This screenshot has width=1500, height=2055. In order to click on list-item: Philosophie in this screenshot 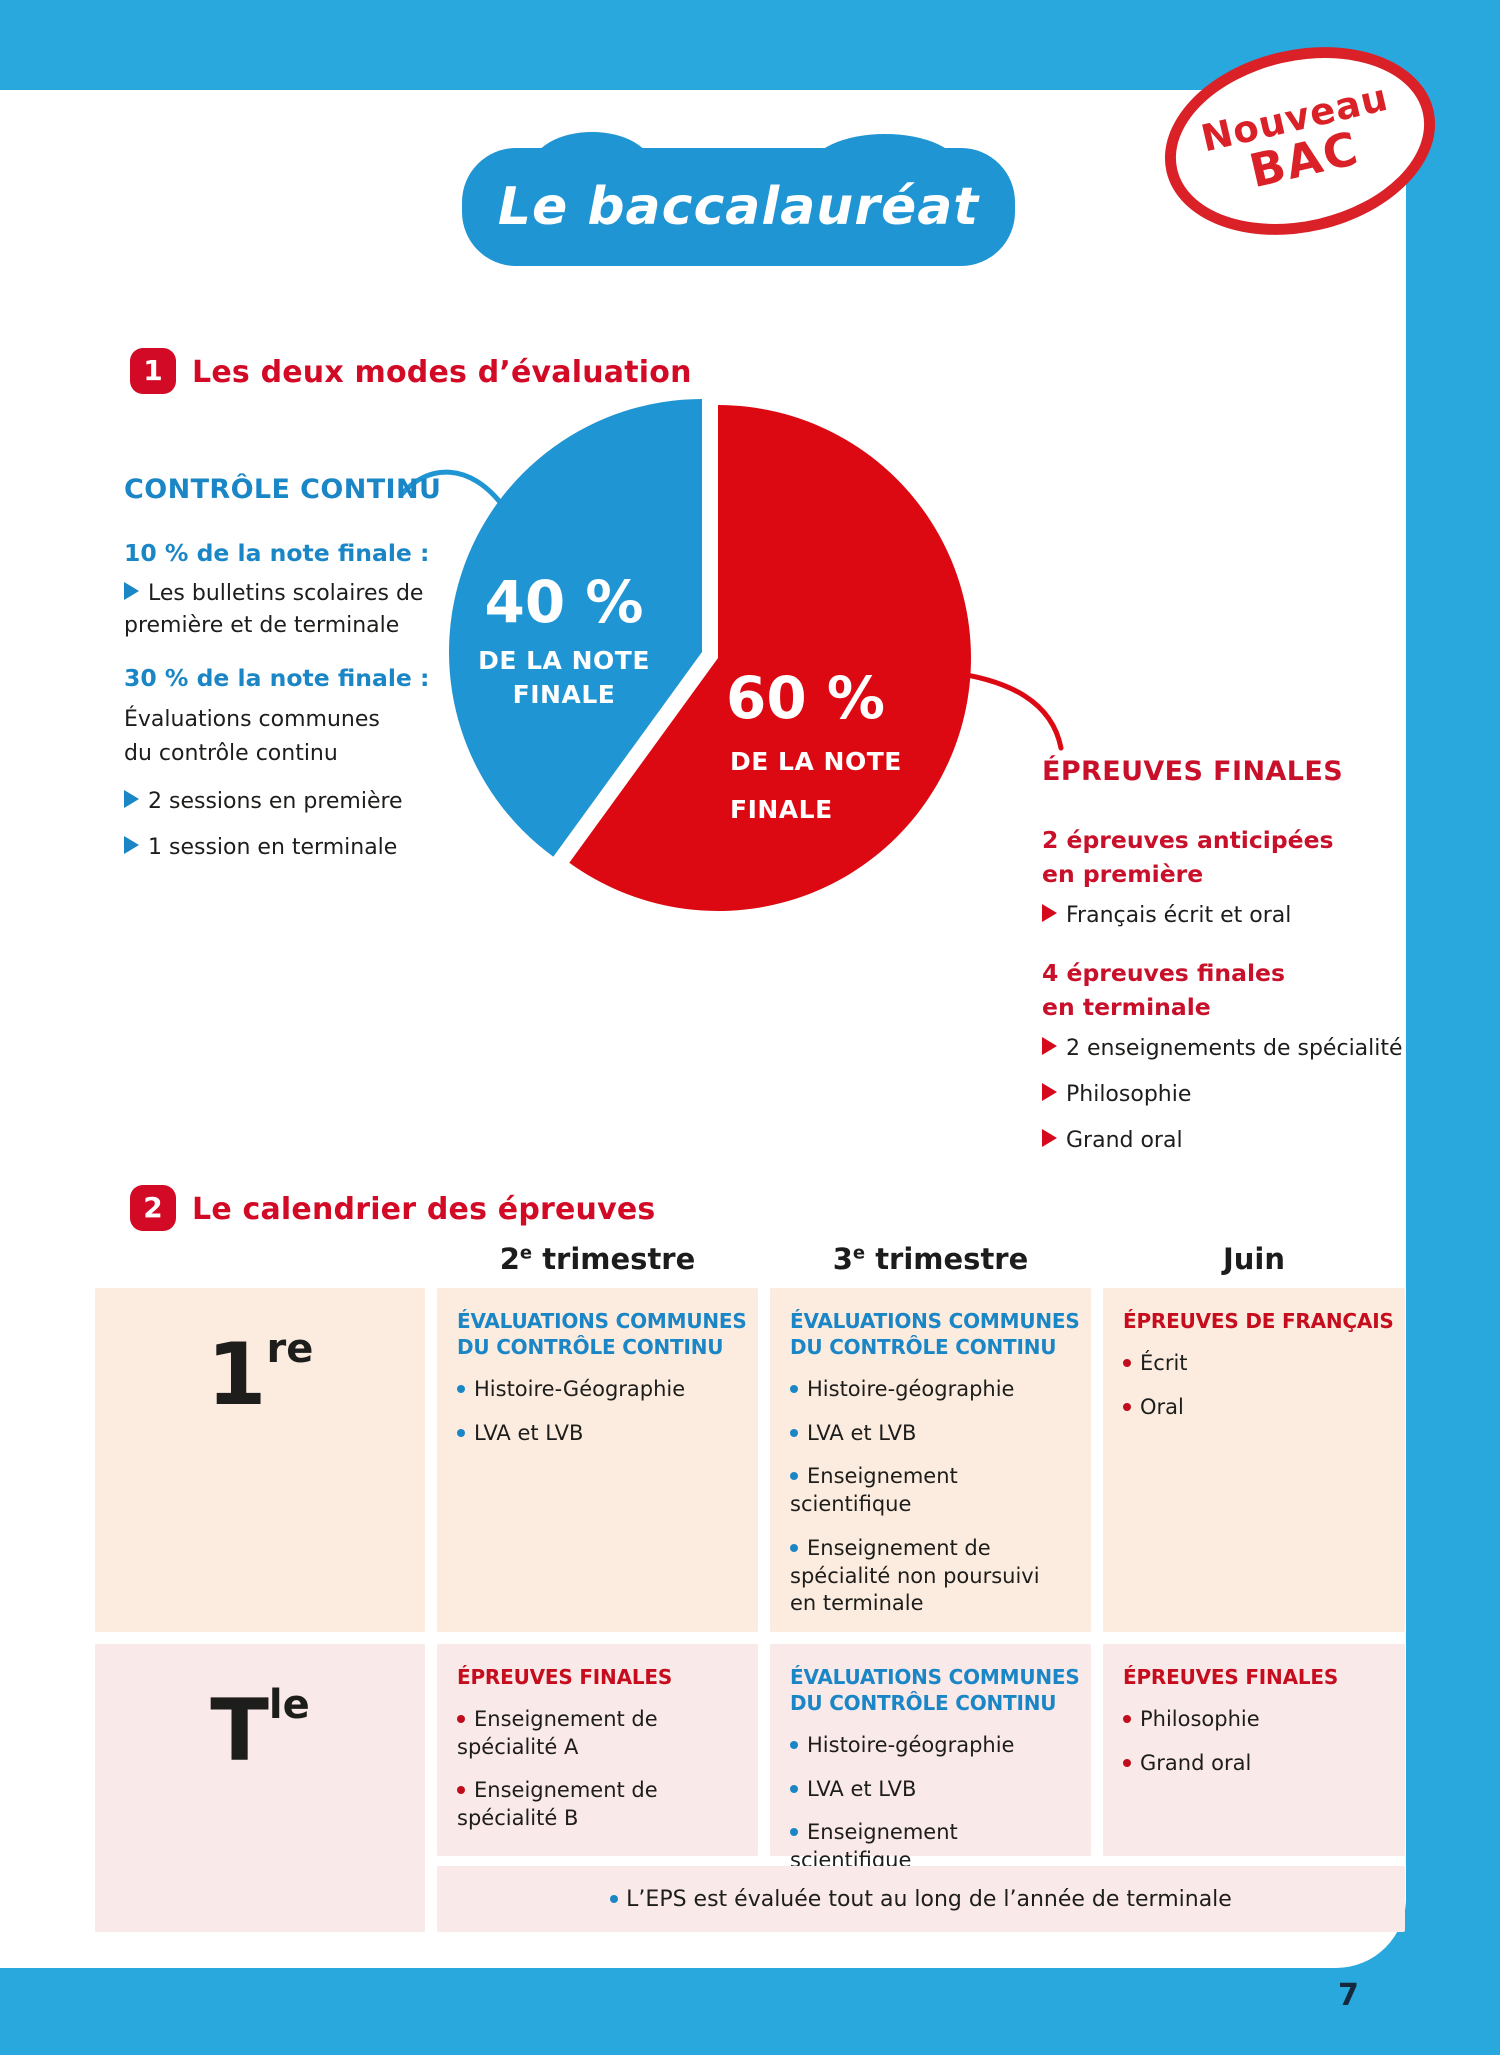, I will do `click(1224, 1095)`.